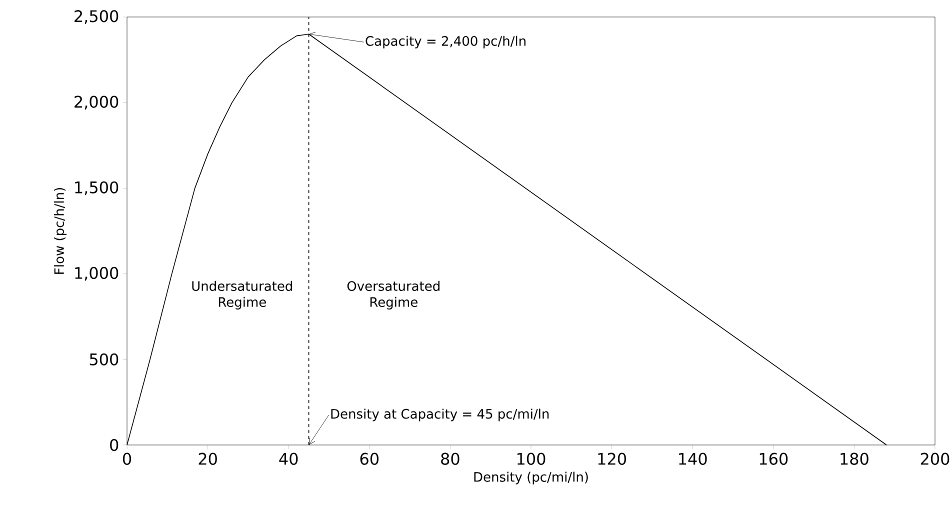  I want to click on x-tick-label: 20, so click(207, 458).